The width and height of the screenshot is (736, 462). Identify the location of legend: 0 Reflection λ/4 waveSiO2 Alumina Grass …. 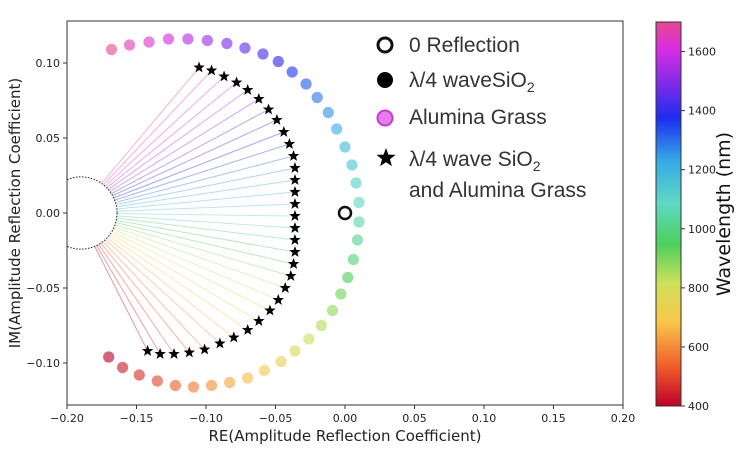
(481, 118).